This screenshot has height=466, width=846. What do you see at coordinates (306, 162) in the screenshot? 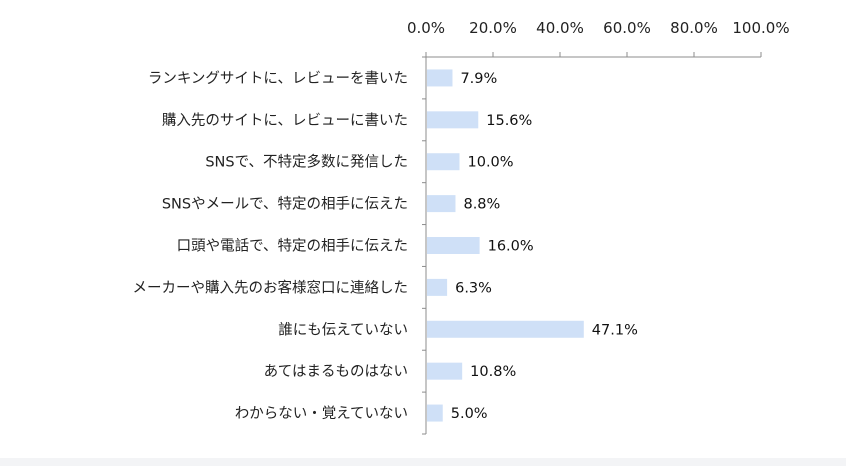
I see `category-label: SNSで、不特定多数に発信した` at bounding box center [306, 162].